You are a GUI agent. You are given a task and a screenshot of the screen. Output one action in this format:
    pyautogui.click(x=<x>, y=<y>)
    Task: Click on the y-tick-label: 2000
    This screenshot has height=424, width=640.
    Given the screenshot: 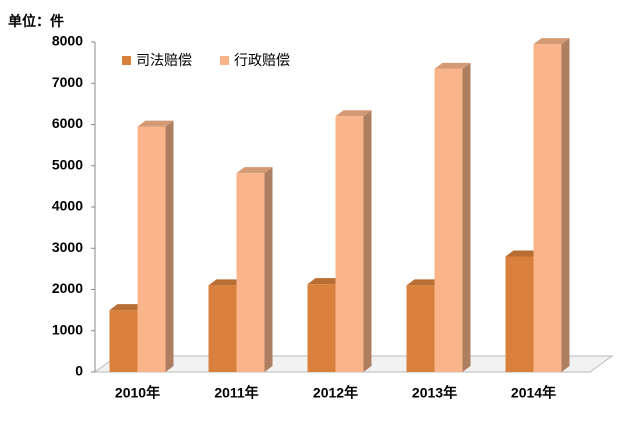 What is the action you would take?
    pyautogui.click(x=67, y=288)
    